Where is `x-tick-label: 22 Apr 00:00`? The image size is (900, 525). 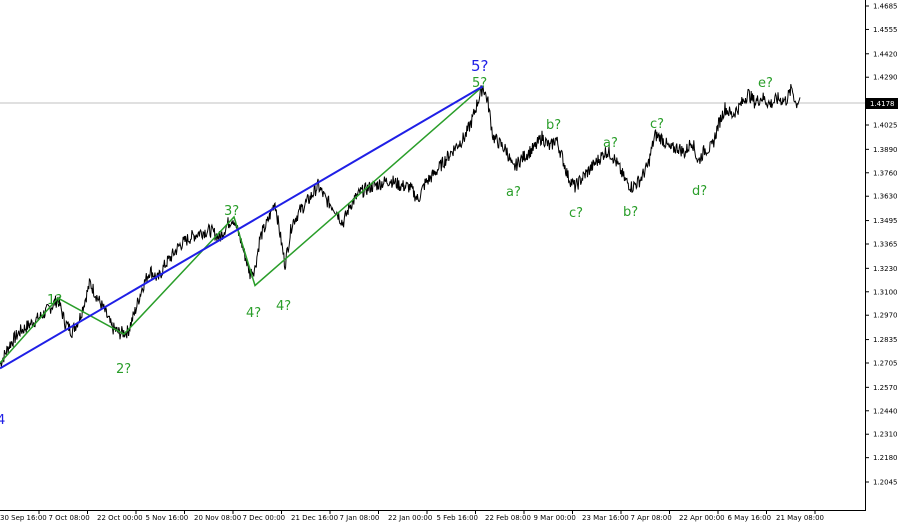 x-tick-label: 22 Apr 00:00 is located at coordinates (702, 518).